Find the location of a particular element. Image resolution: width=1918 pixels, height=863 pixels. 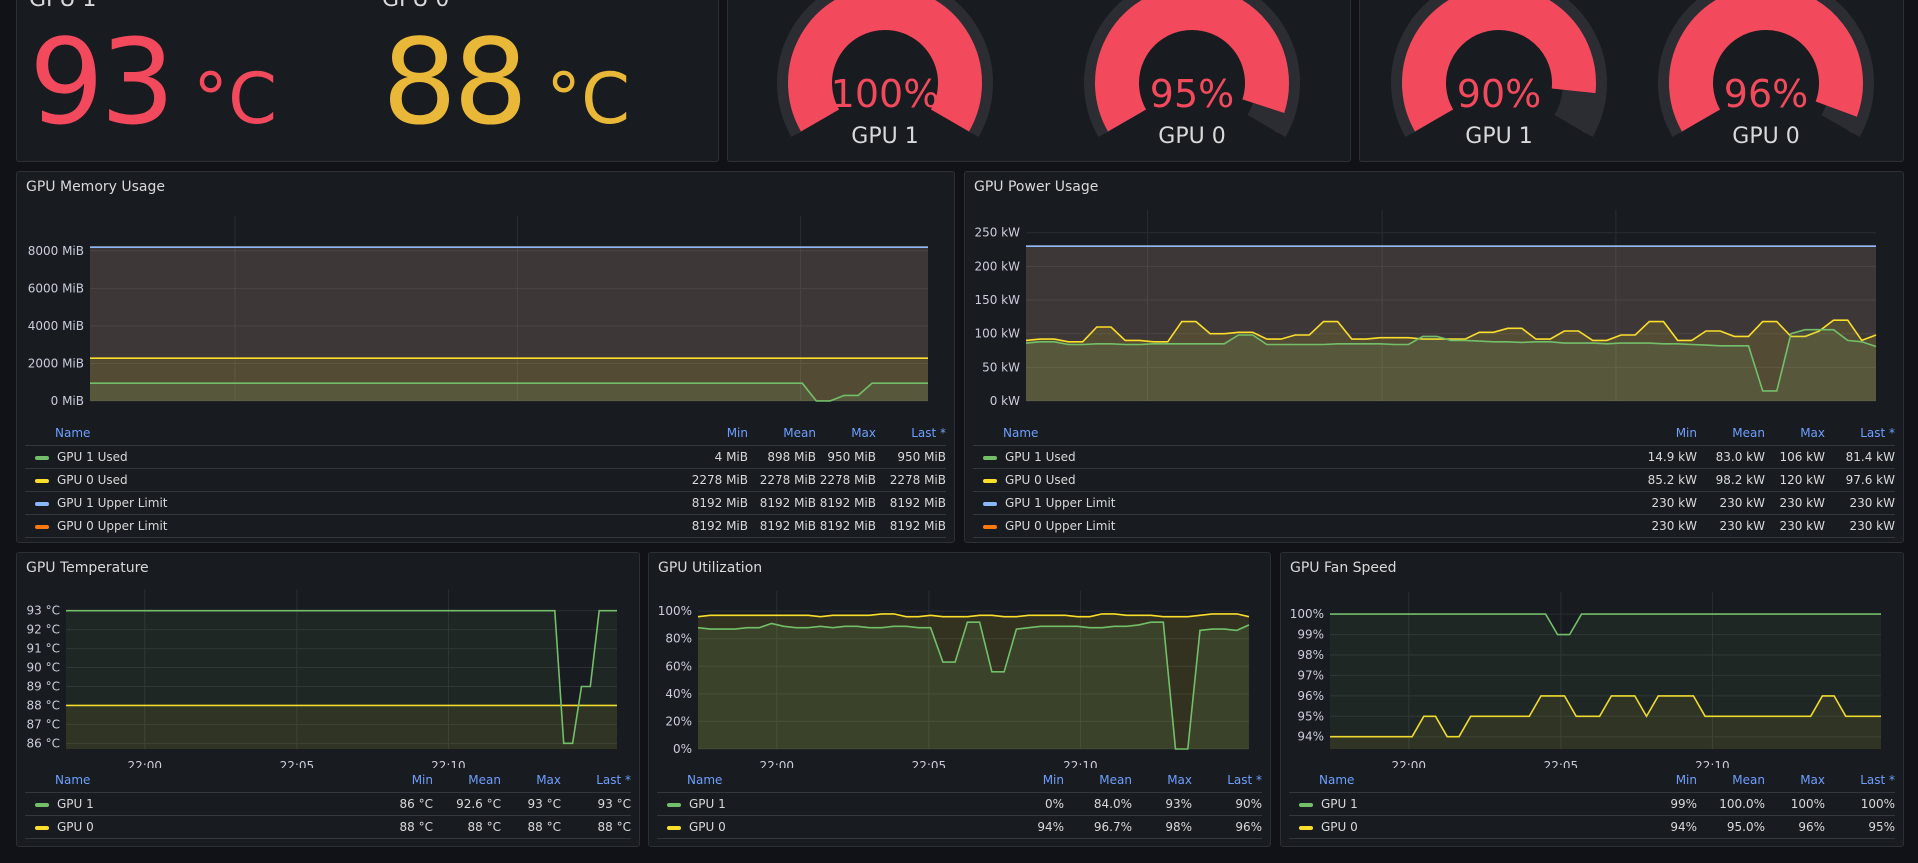

legend-mean: 2278 MiB is located at coordinates (782, 480).